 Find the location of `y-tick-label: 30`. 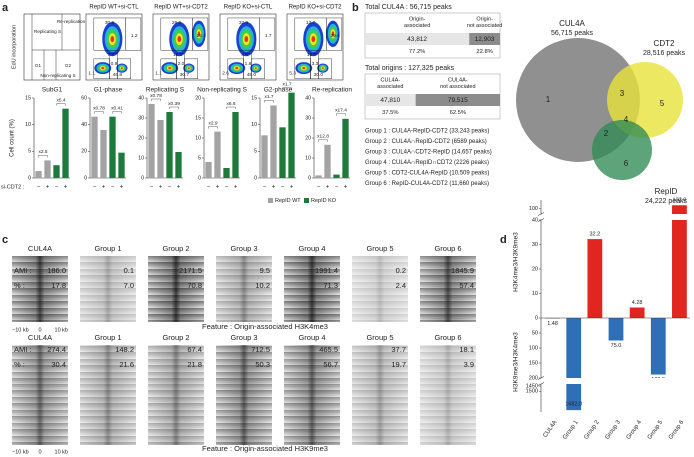

y-tick-label: 30 is located at coordinates (535, 245).